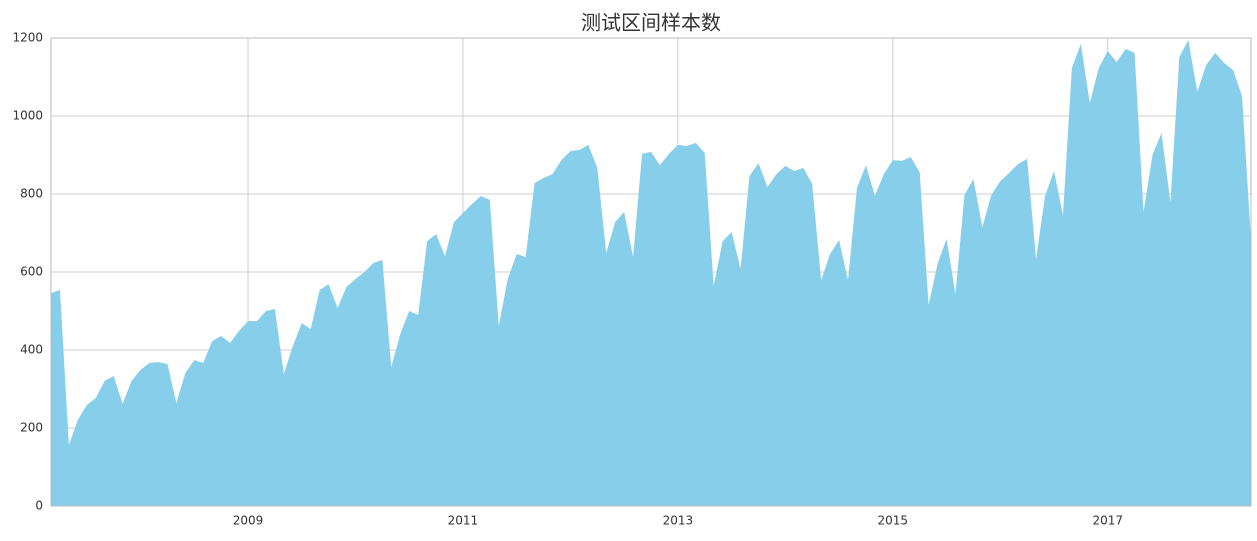 This screenshot has height=541, width=1257. I want to click on x-tick-label: 2011, so click(463, 521).